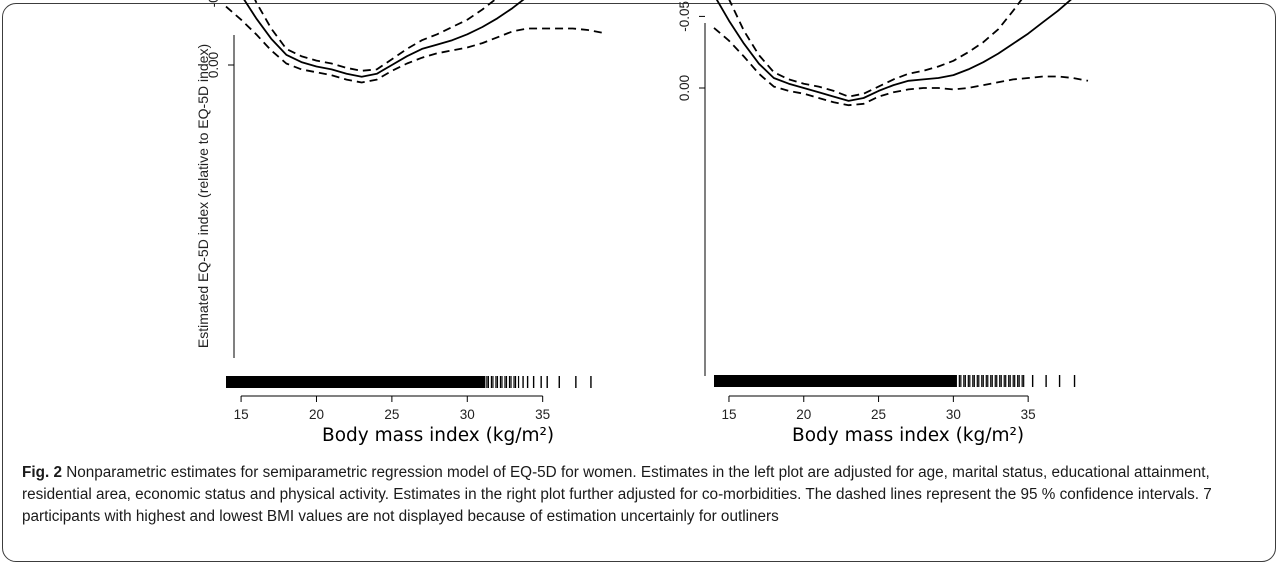 This screenshot has width=1281, height=567. Describe the element at coordinates (878, 414) in the screenshot. I see `right-x-tick-label: 25` at that location.